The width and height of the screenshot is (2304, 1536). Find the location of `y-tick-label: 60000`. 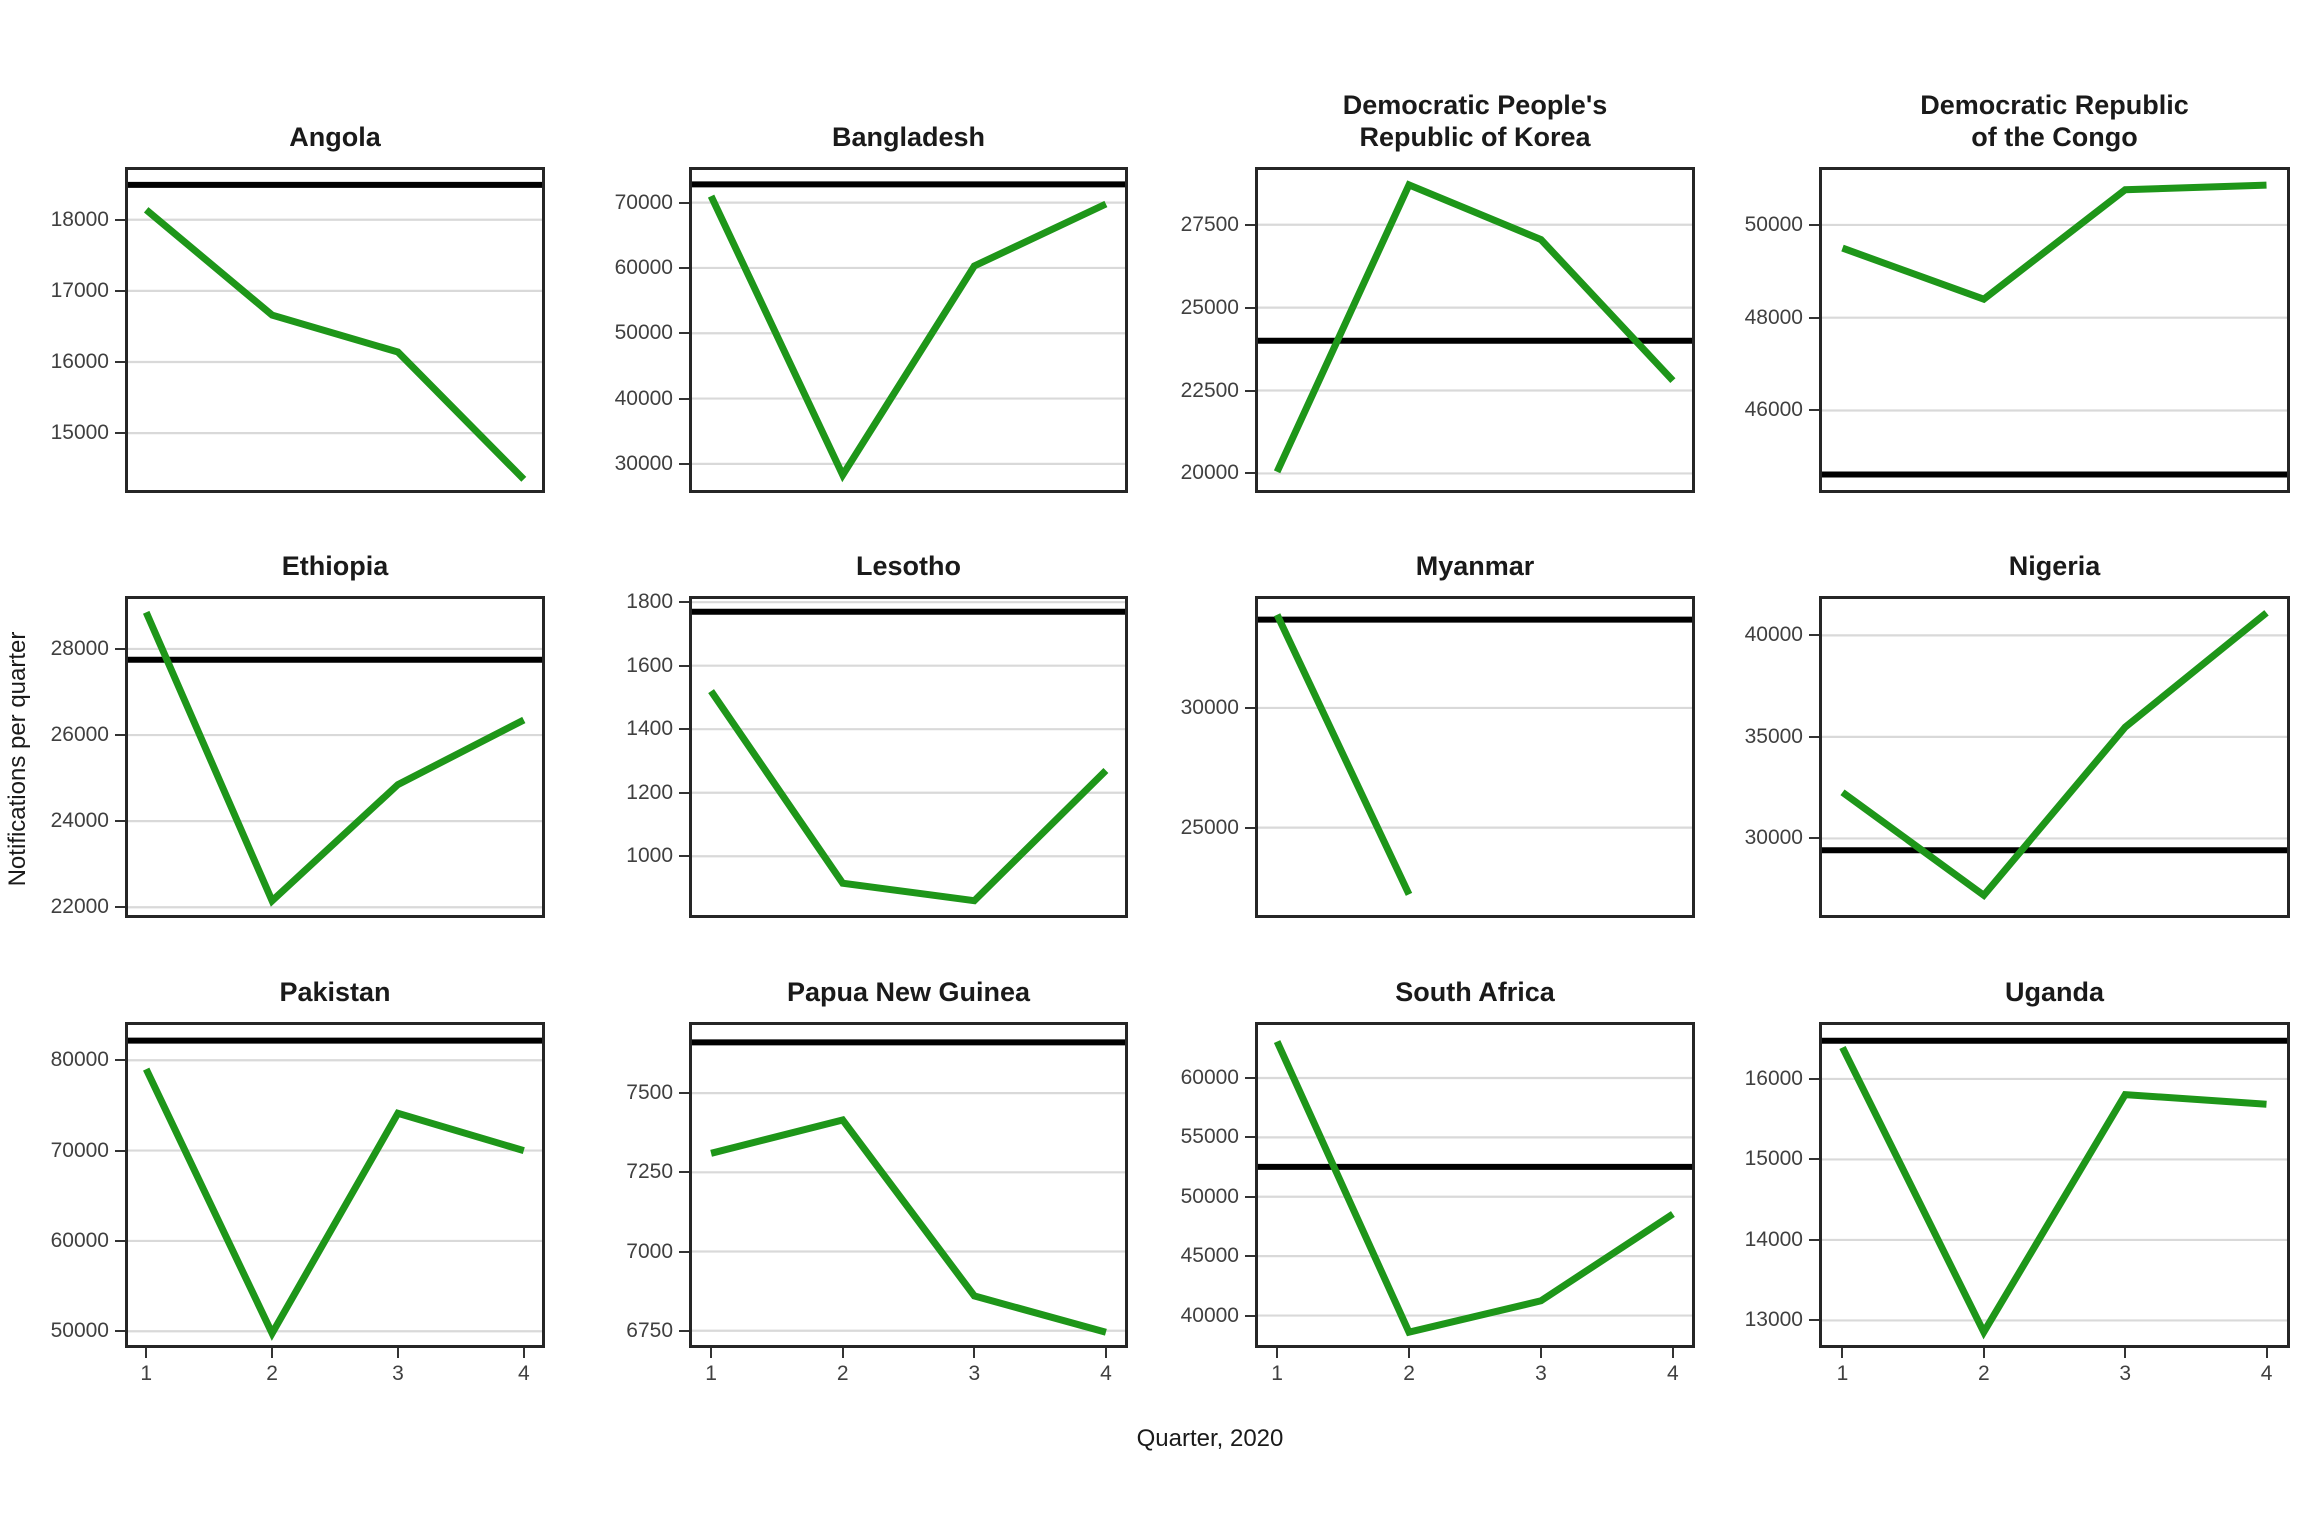

y-tick-label: 60000 is located at coordinates (1209, 1077).